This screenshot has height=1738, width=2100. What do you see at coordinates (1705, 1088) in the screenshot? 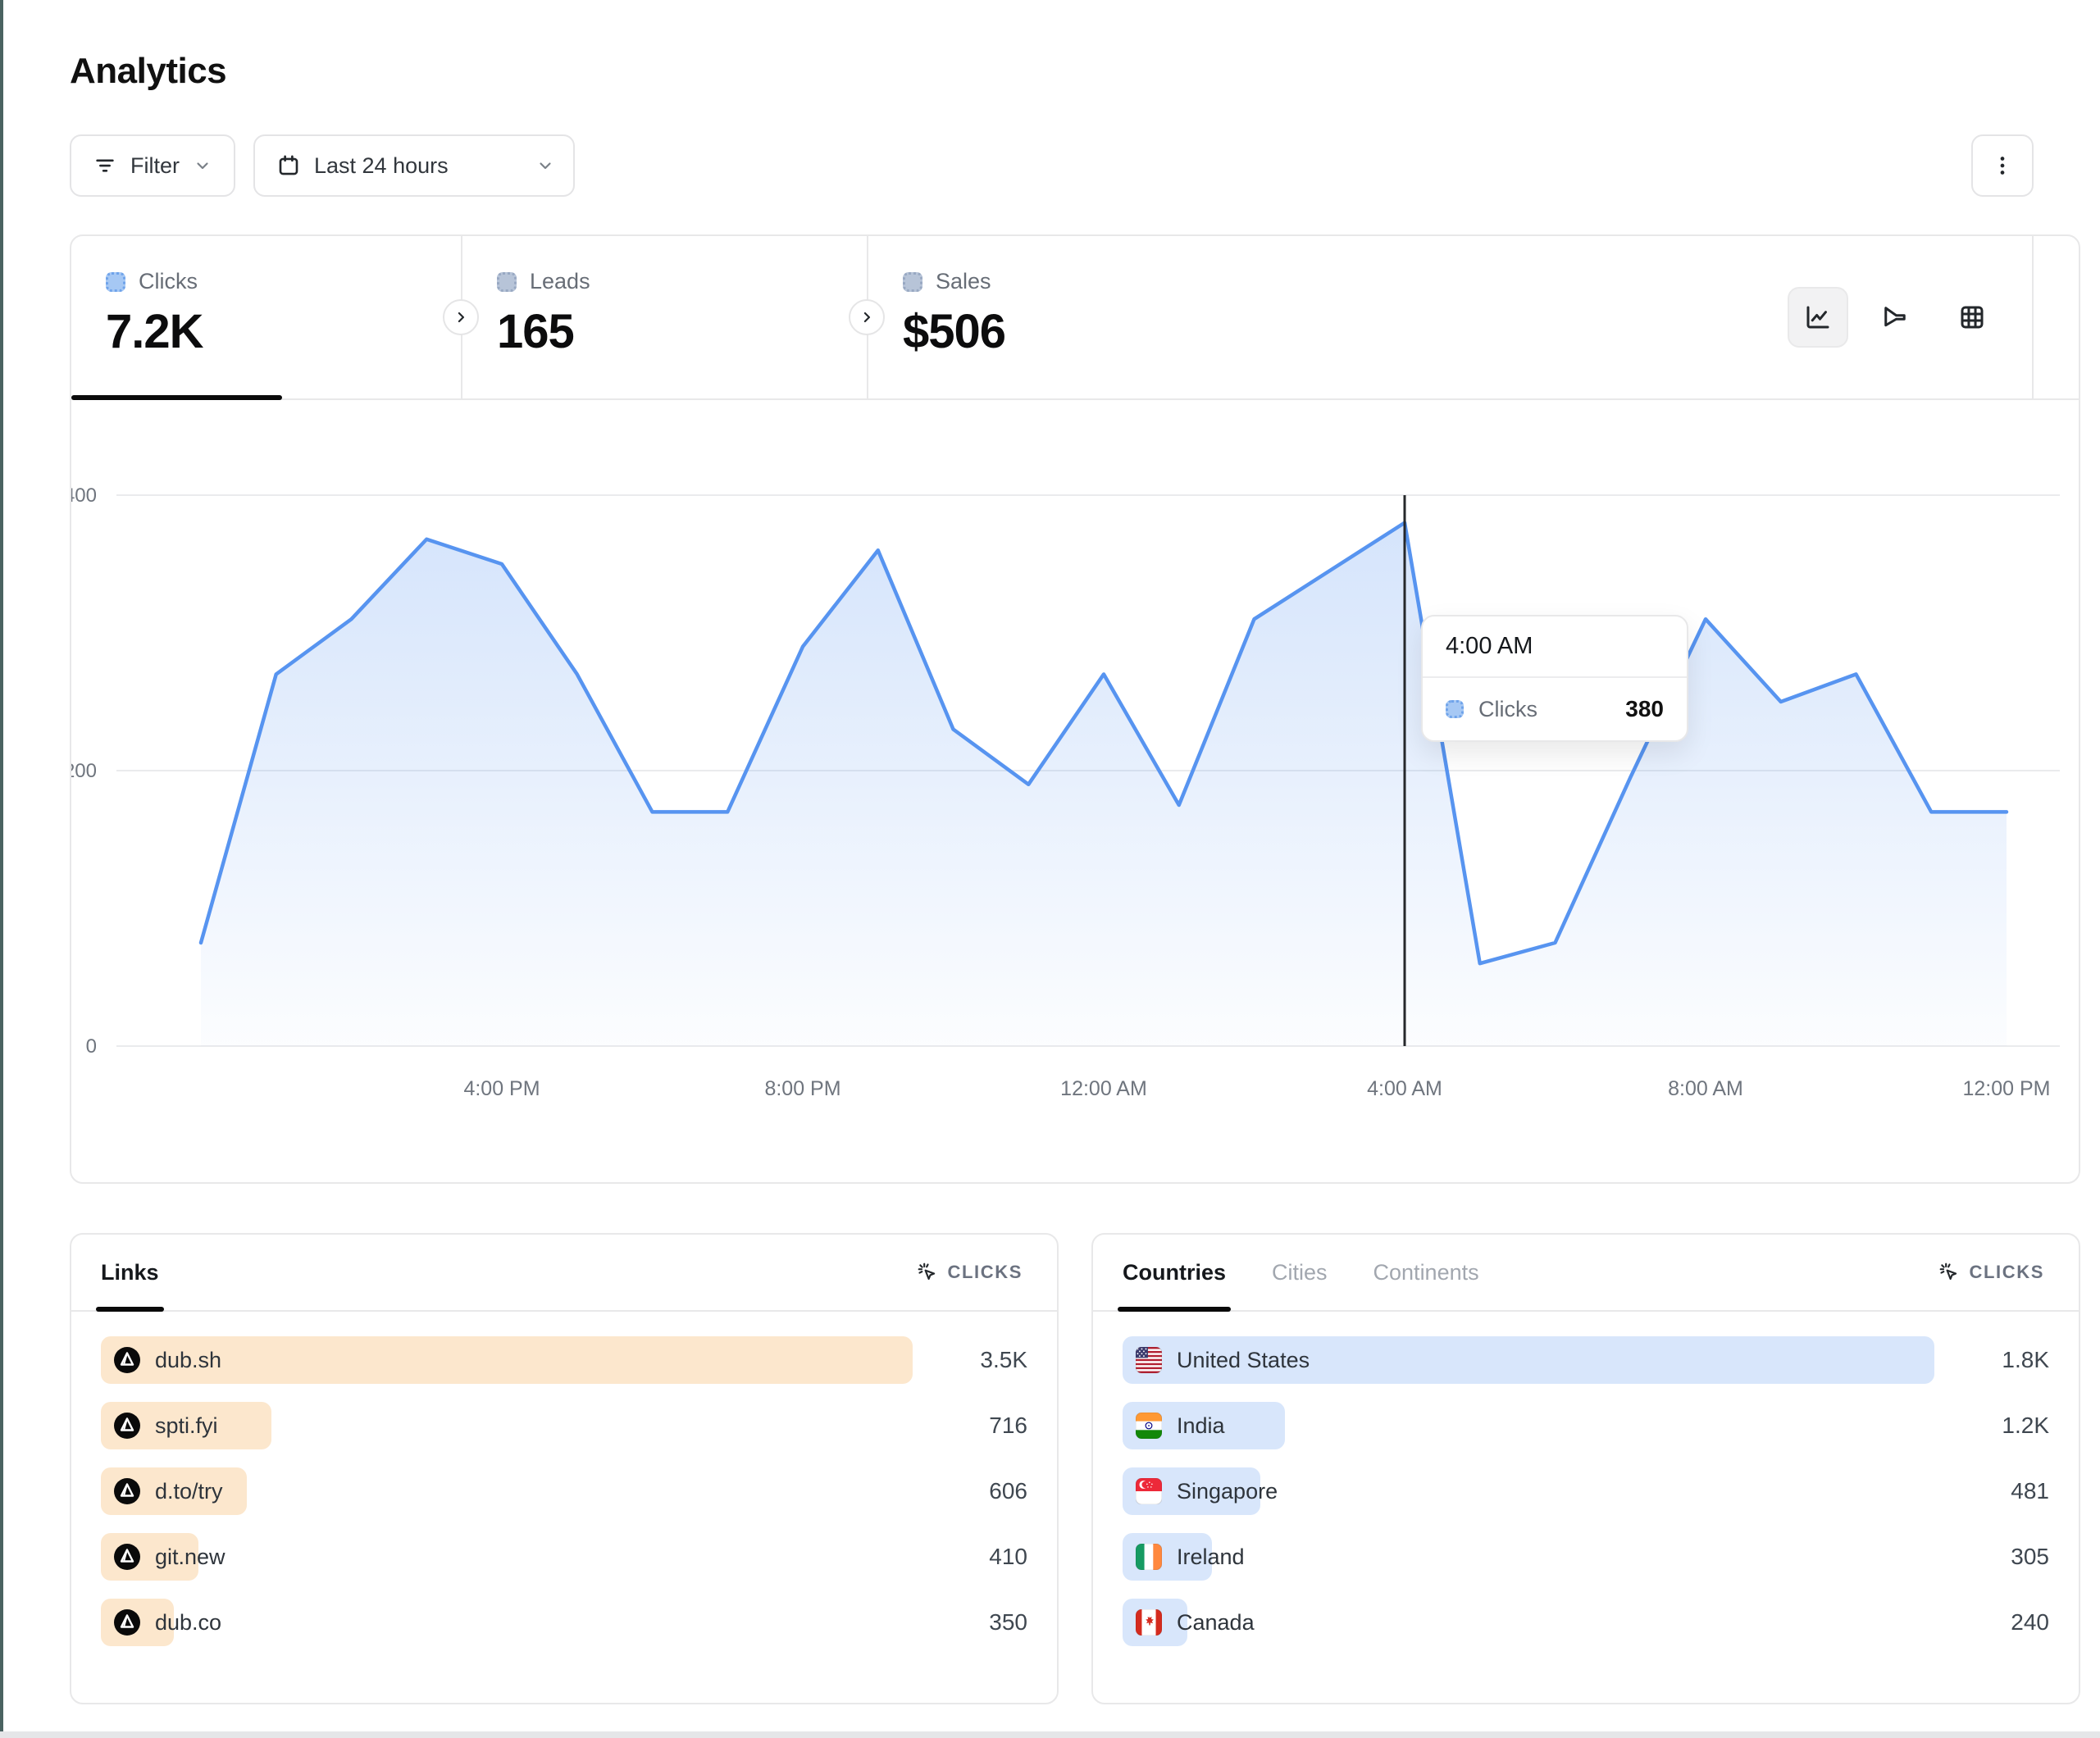
I see `x-axis-label: 8:00 AM` at bounding box center [1705, 1088].